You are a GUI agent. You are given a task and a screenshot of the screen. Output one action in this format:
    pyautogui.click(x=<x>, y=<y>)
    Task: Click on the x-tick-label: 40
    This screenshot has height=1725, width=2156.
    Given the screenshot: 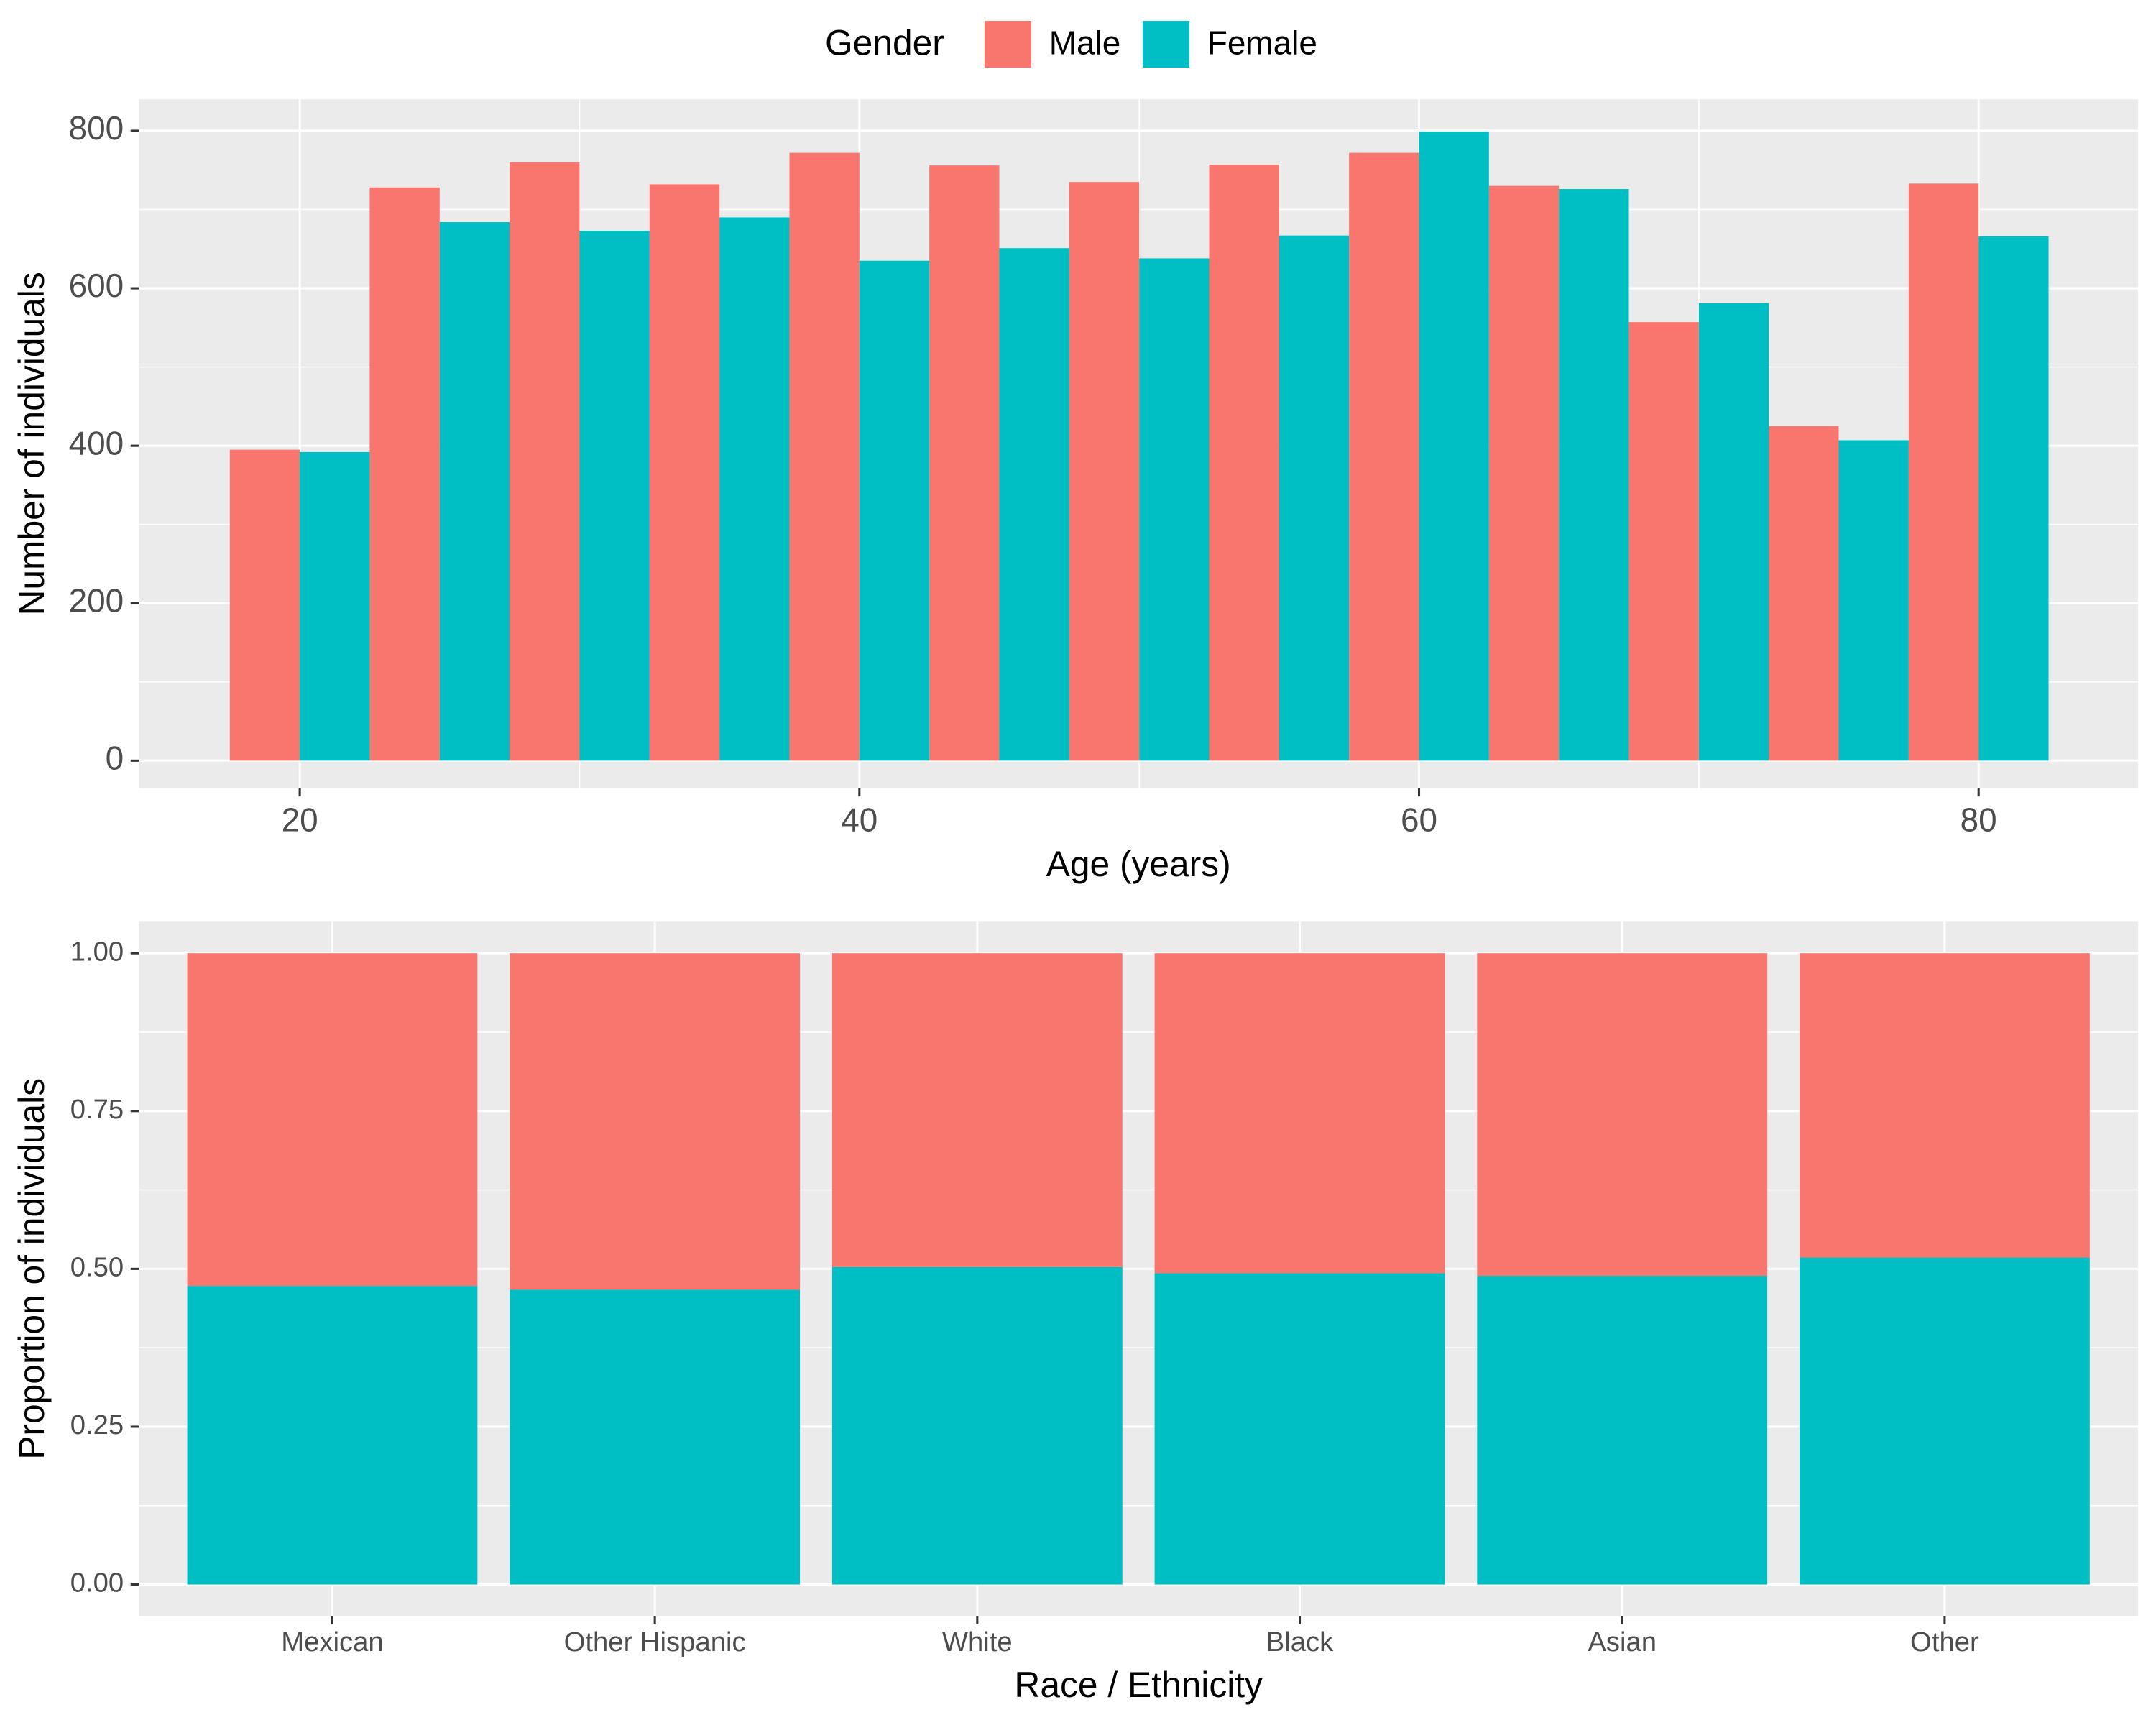 What is the action you would take?
    pyautogui.click(x=859, y=820)
    